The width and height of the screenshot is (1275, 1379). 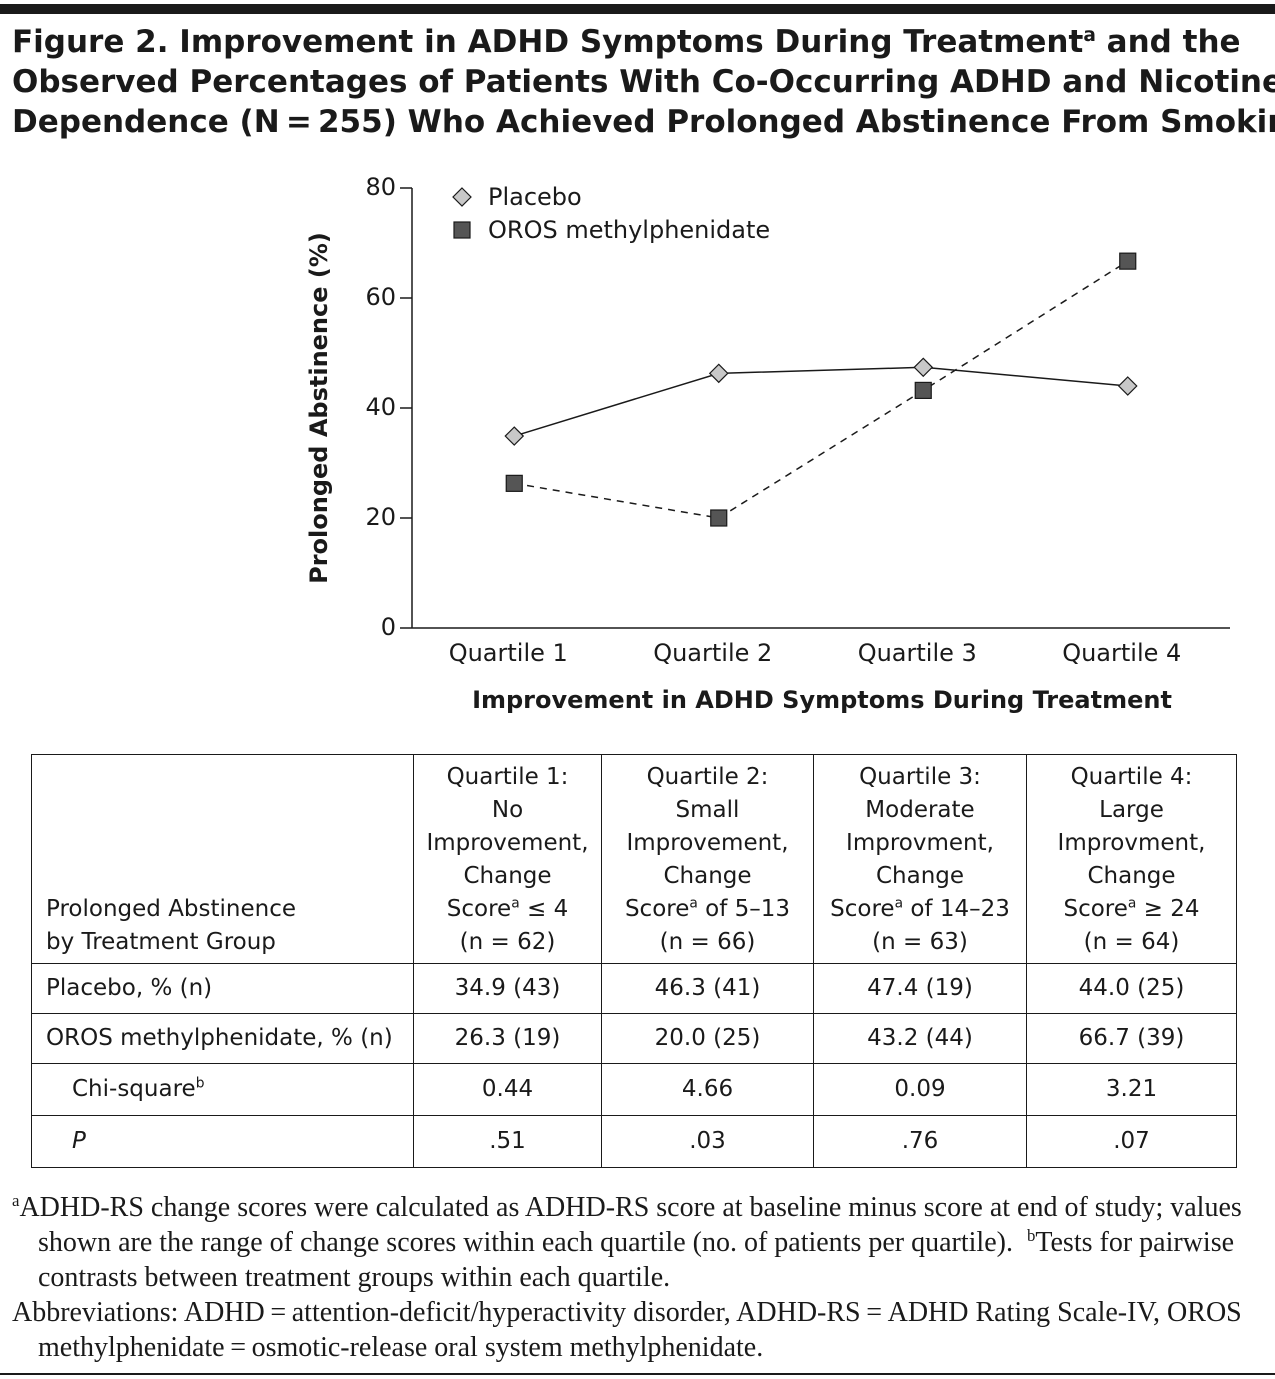 What do you see at coordinates (1131, 1089) in the screenshot?
I see `table-cell: 3.21` at bounding box center [1131, 1089].